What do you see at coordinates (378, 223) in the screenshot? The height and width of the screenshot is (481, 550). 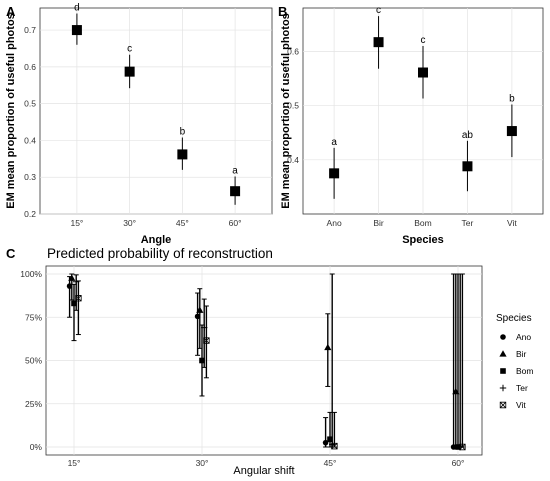 I see `panel-b-x-tick-label: Bir` at bounding box center [378, 223].